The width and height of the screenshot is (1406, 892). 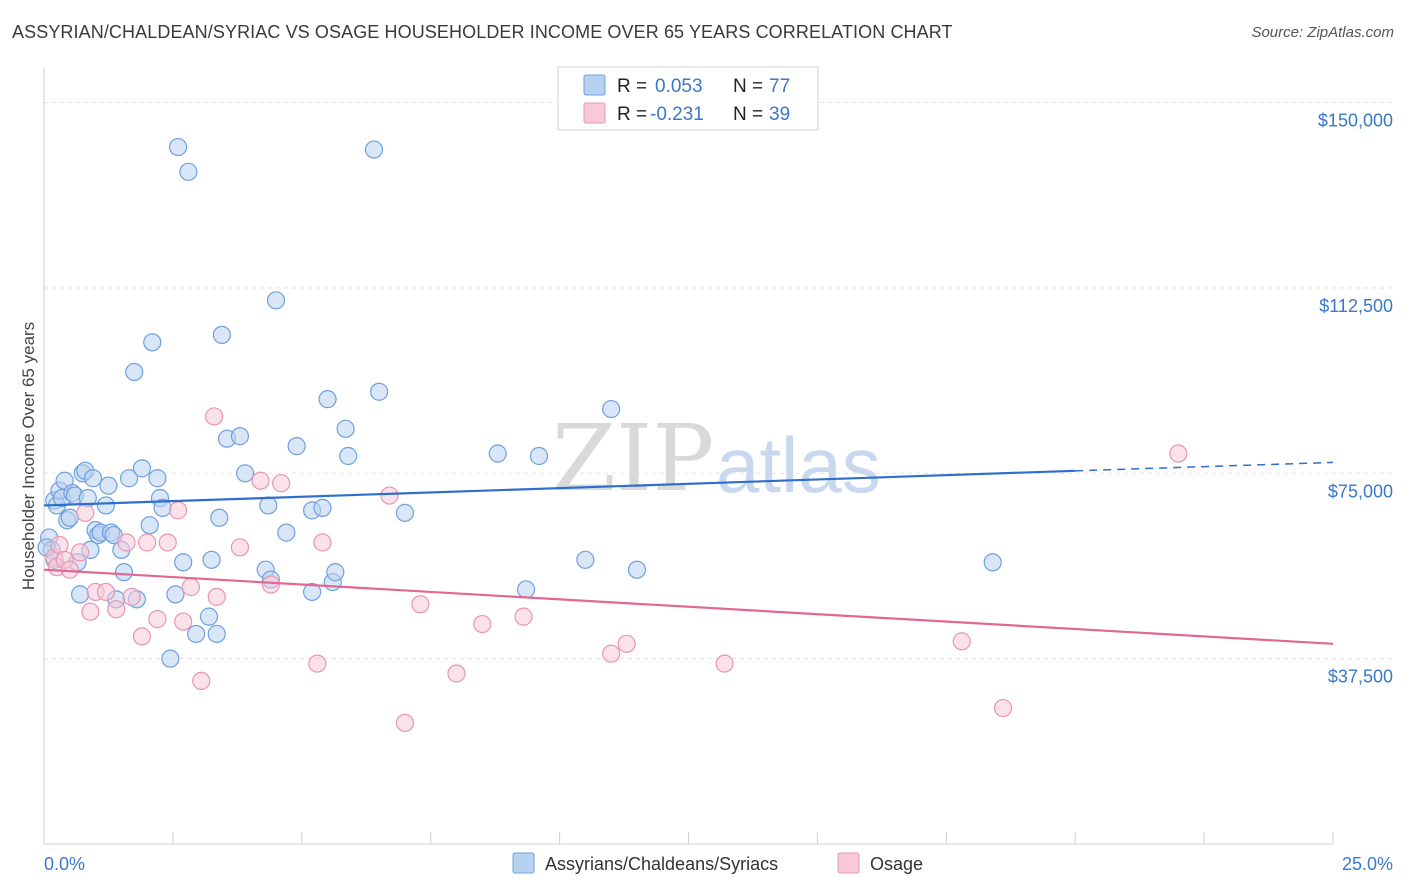 What do you see at coordinates (679, 86) in the screenshot?
I see `legend-r-value-0: 0.053` at bounding box center [679, 86].